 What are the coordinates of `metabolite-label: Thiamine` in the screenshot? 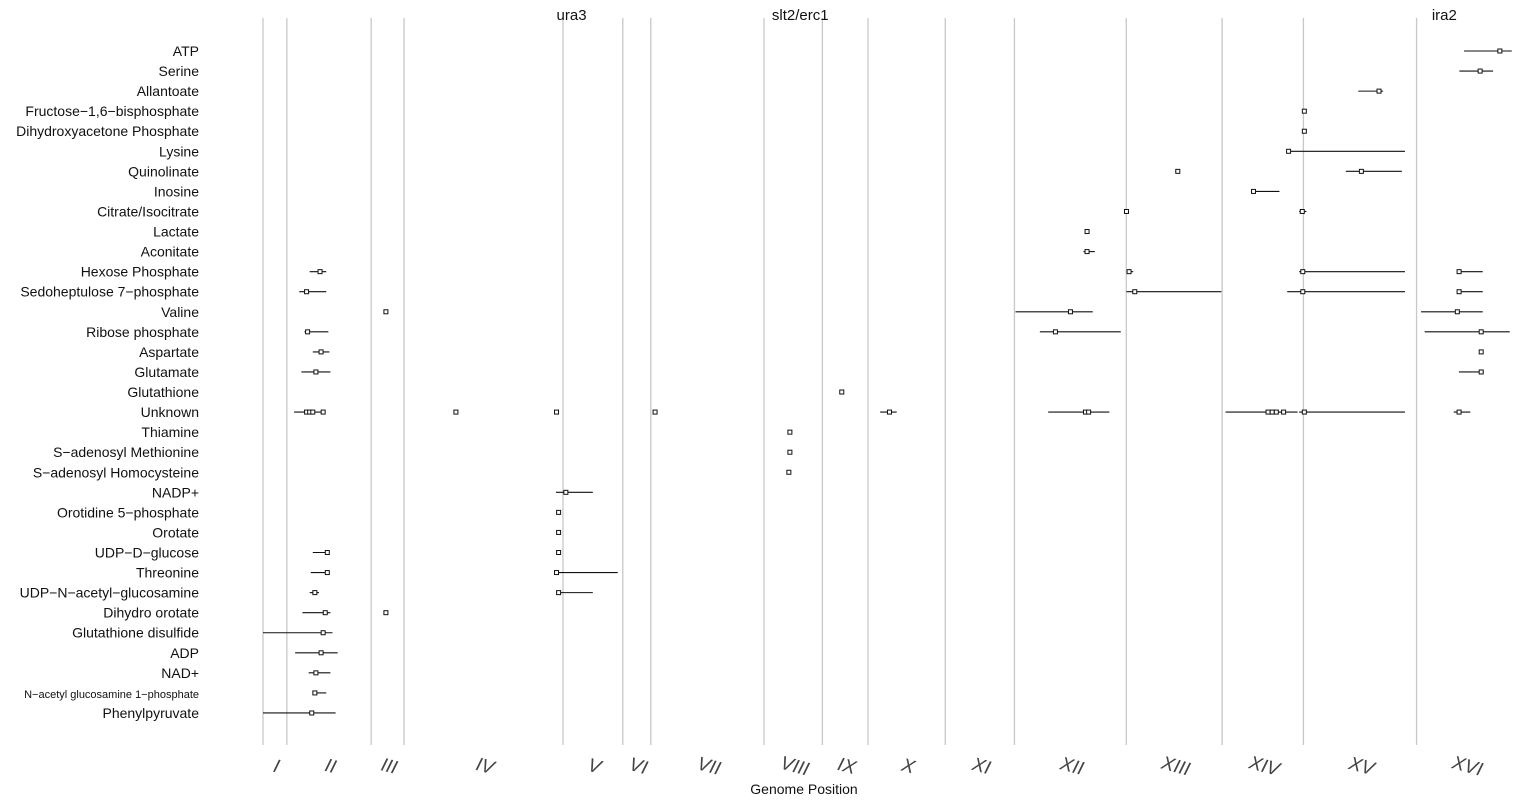 It's located at (170, 432).